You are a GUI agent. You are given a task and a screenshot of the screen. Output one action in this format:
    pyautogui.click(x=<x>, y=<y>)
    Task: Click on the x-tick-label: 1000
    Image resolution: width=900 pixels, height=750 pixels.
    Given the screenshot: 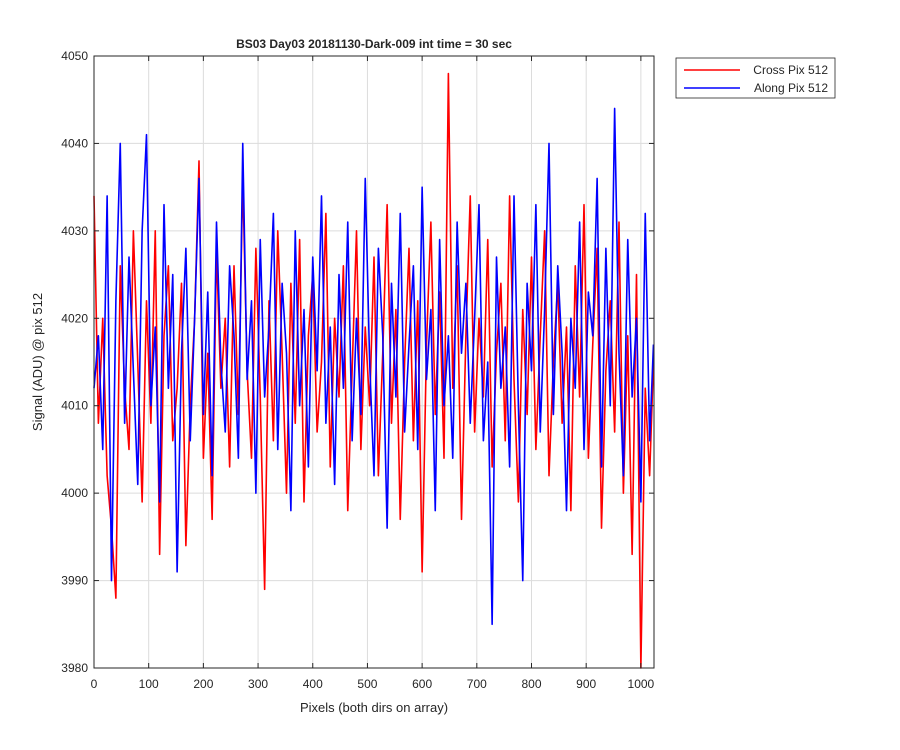 What is the action you would take?
    pyautogui.click(x=641, y=684)
    